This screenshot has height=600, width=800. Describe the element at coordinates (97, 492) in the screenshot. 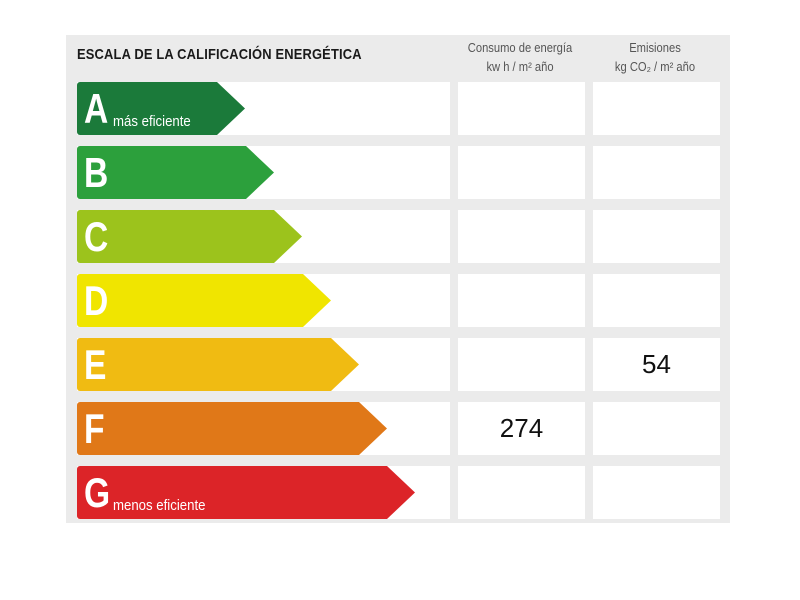

I see `rating-letter: G` at that location.